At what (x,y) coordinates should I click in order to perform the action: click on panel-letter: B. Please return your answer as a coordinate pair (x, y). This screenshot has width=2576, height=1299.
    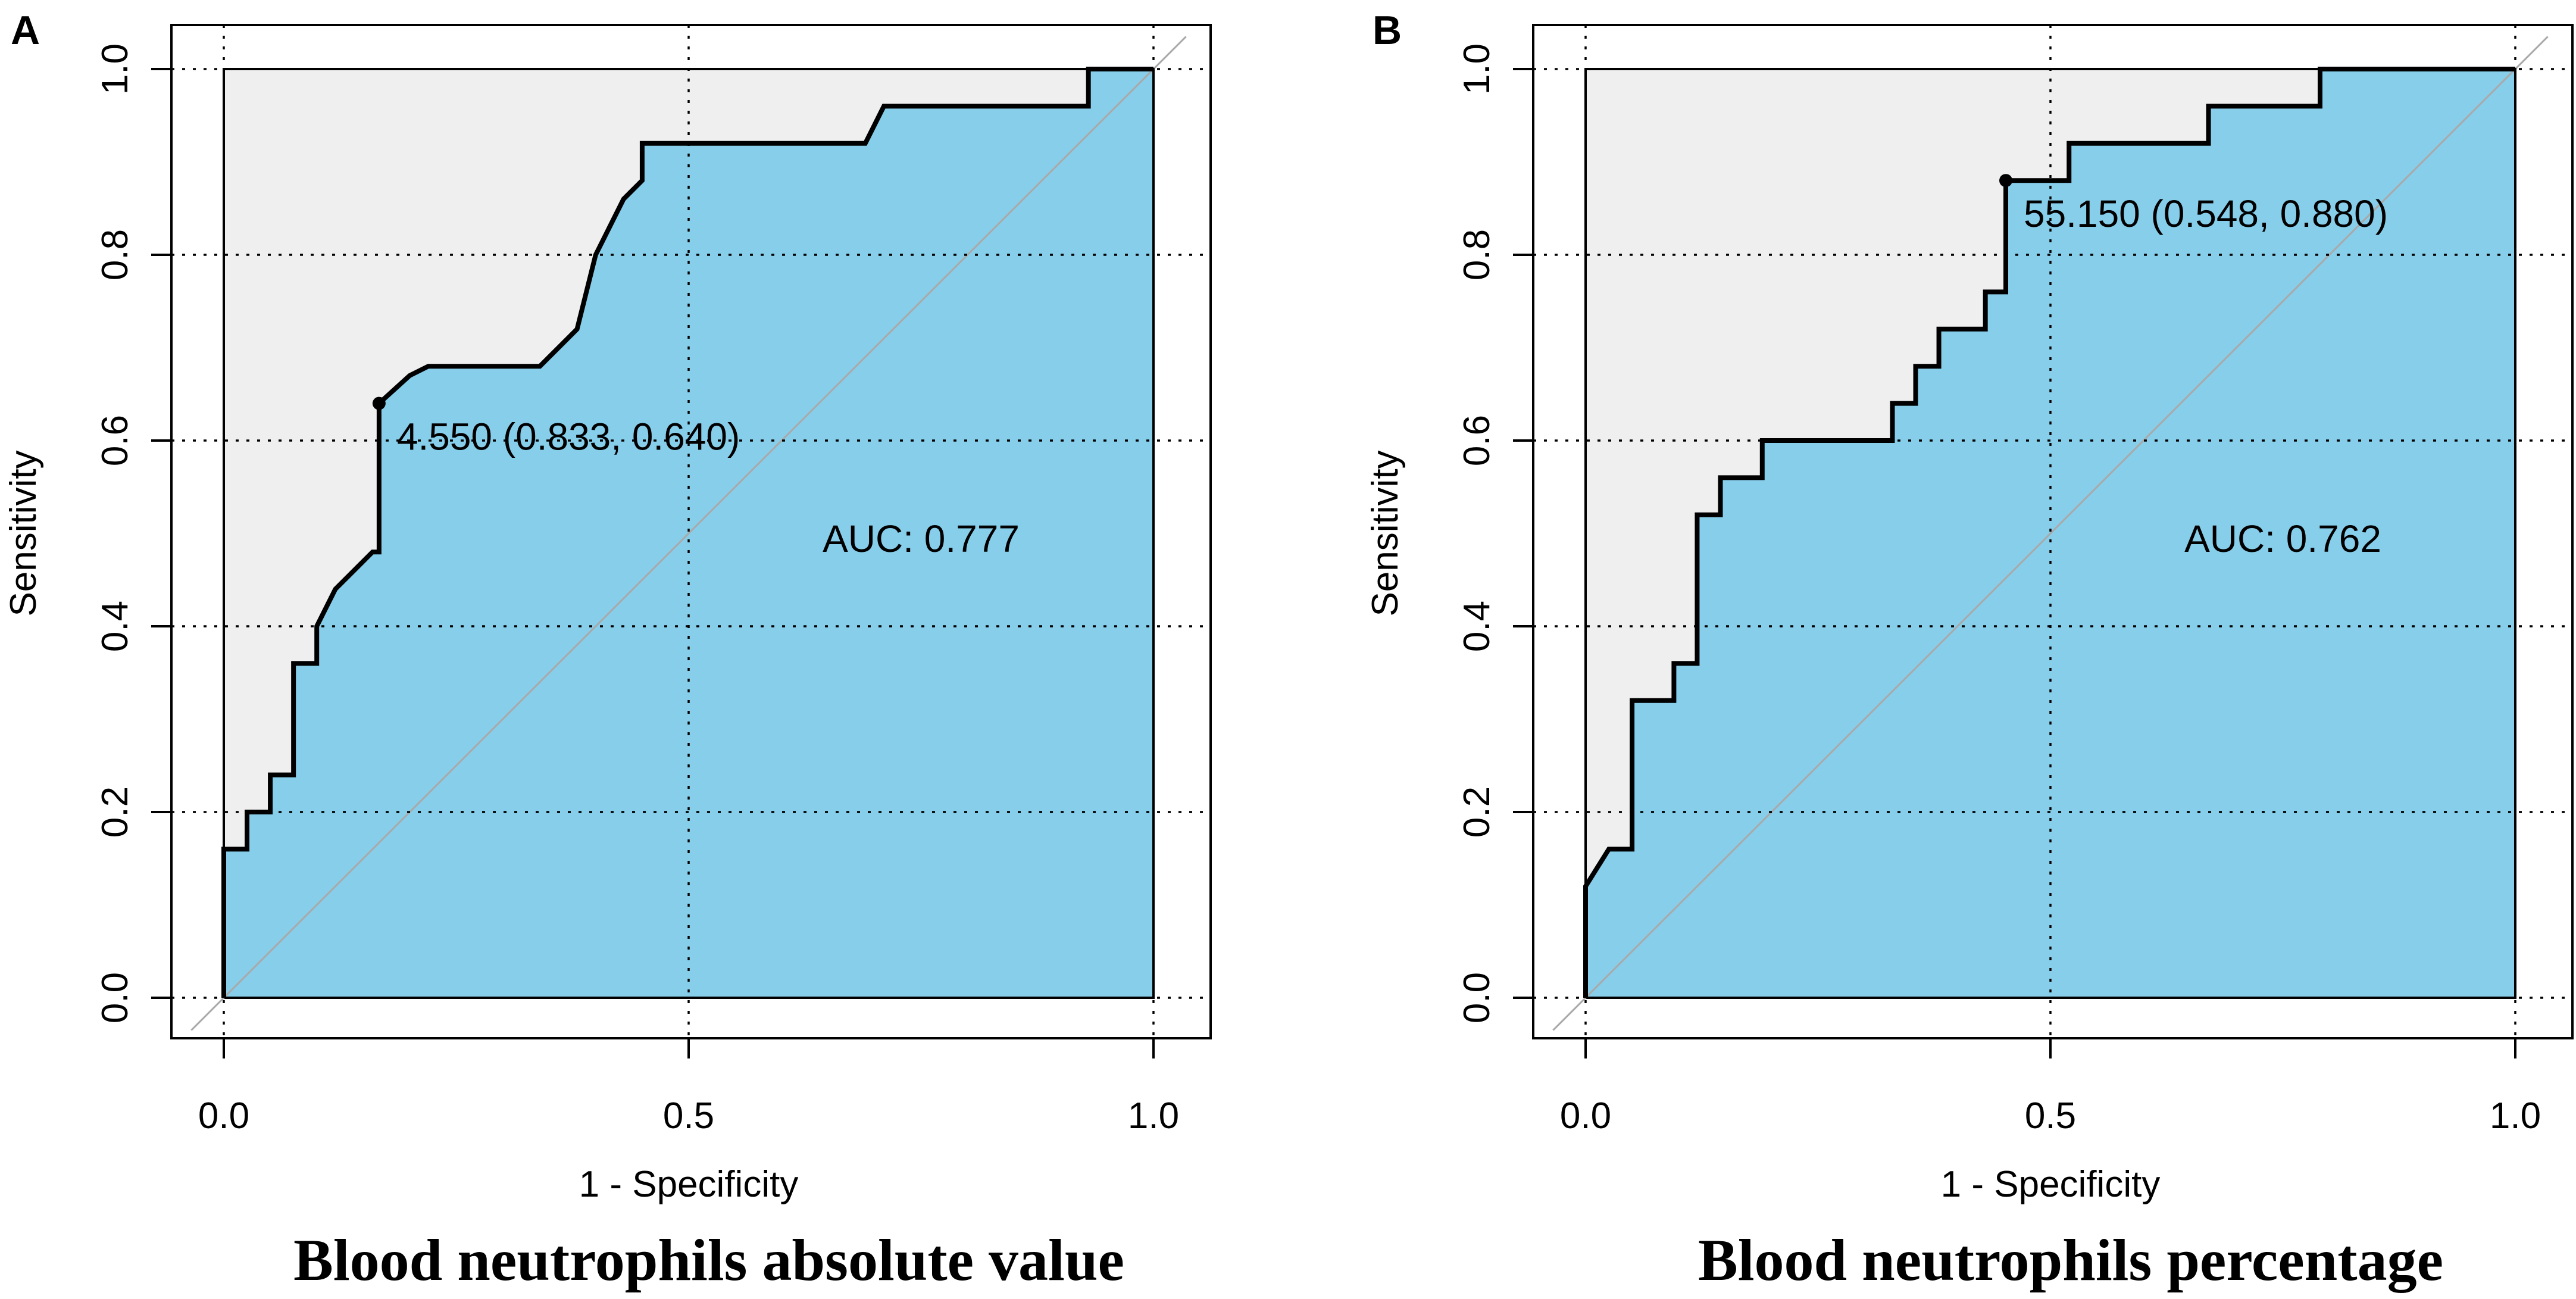
    Looking at the image, I should click on (1387, 30).